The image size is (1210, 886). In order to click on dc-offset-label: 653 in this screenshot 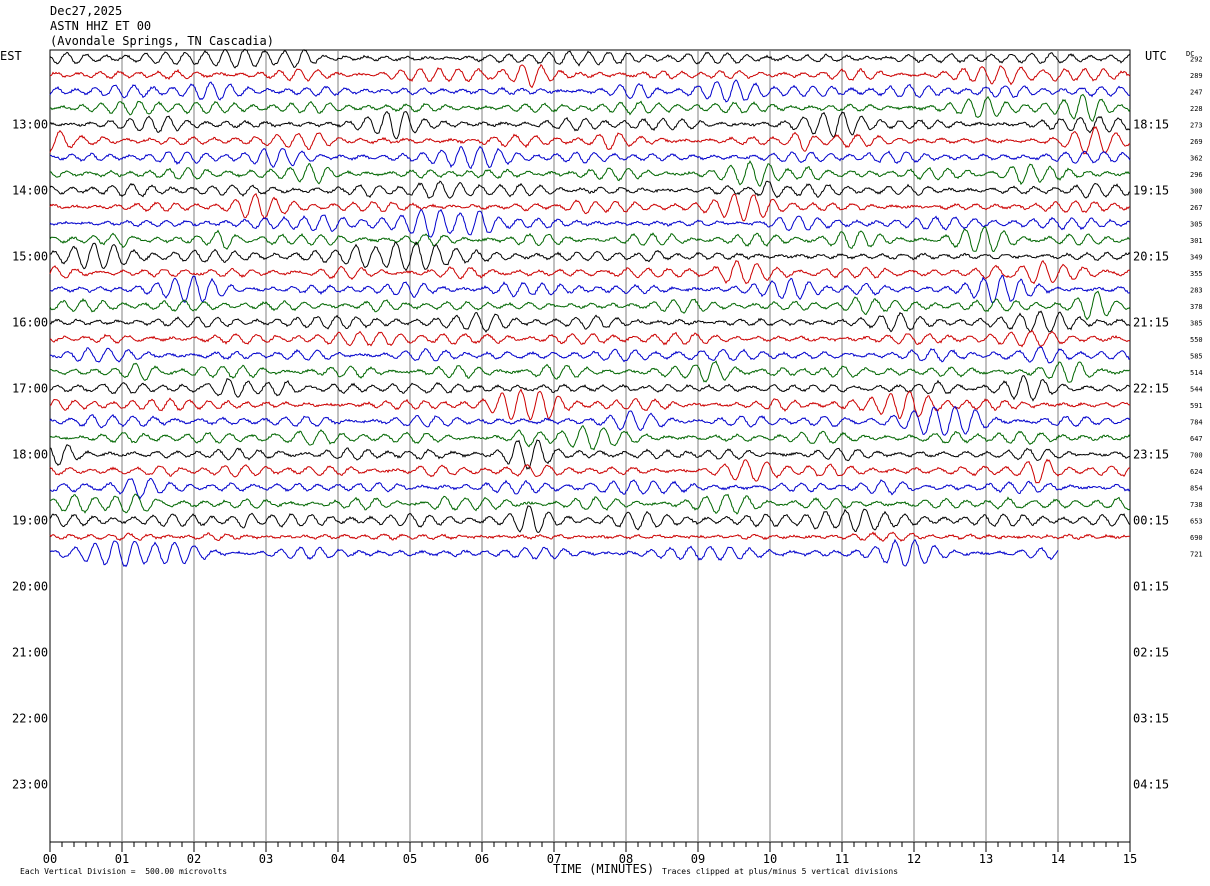, I will do `click(1196, 521)`.